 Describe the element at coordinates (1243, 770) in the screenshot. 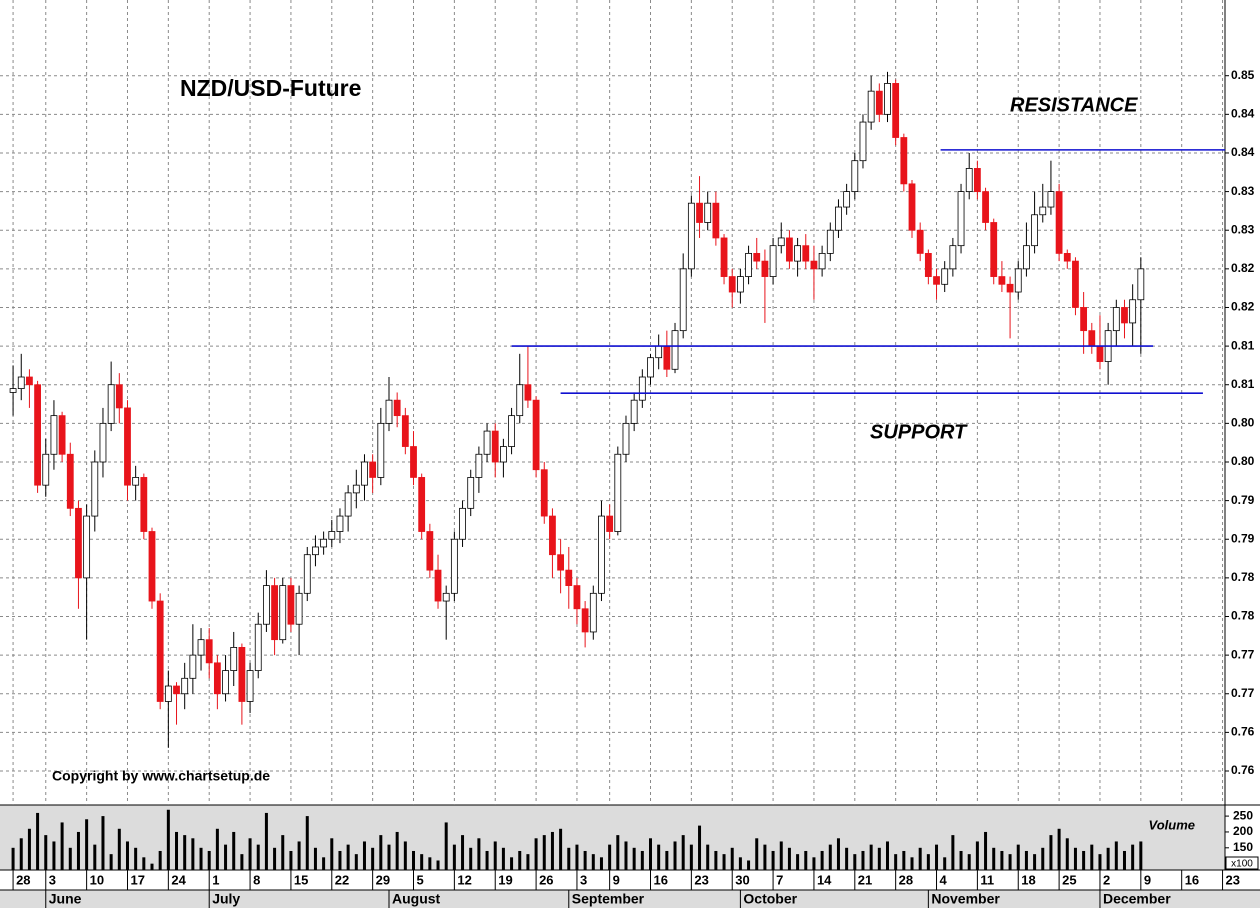

I see `y-tick-label: 0.76` at that location.